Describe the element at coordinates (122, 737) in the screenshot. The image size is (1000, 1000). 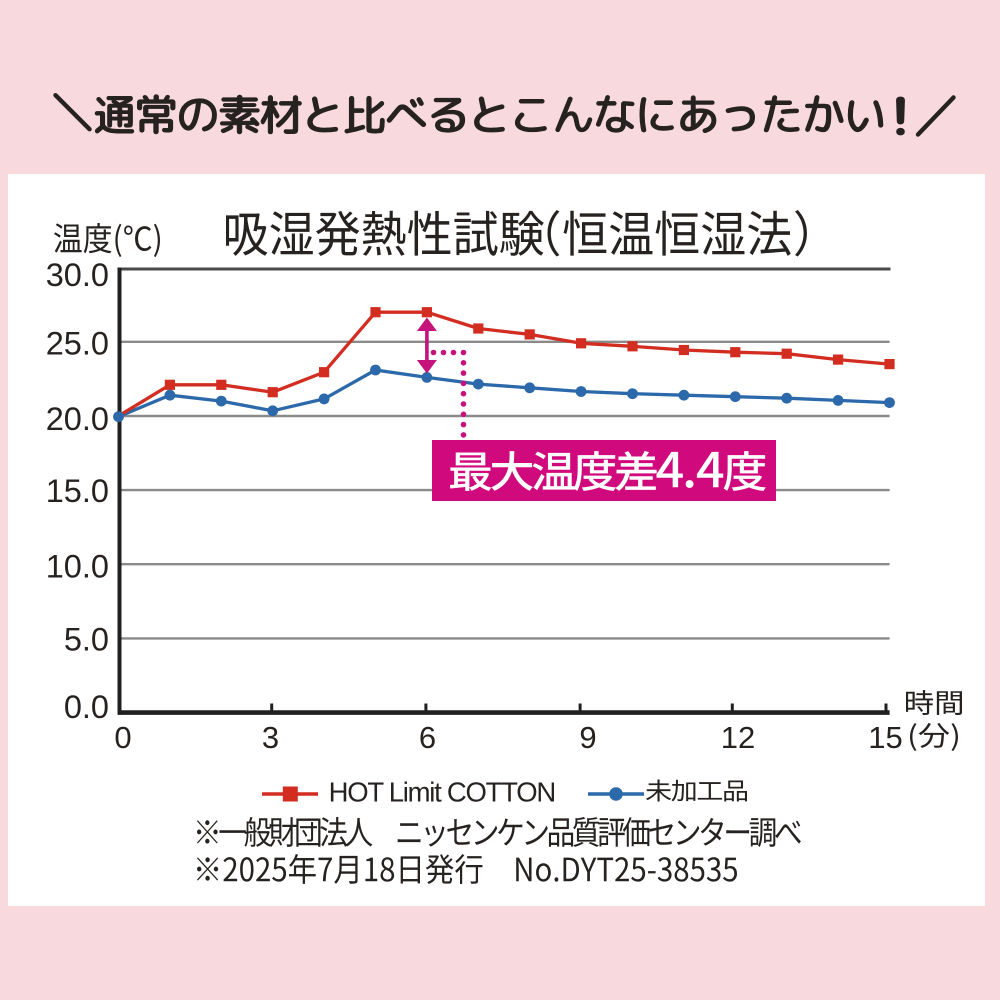
I see `svg-text: 0` at that location.